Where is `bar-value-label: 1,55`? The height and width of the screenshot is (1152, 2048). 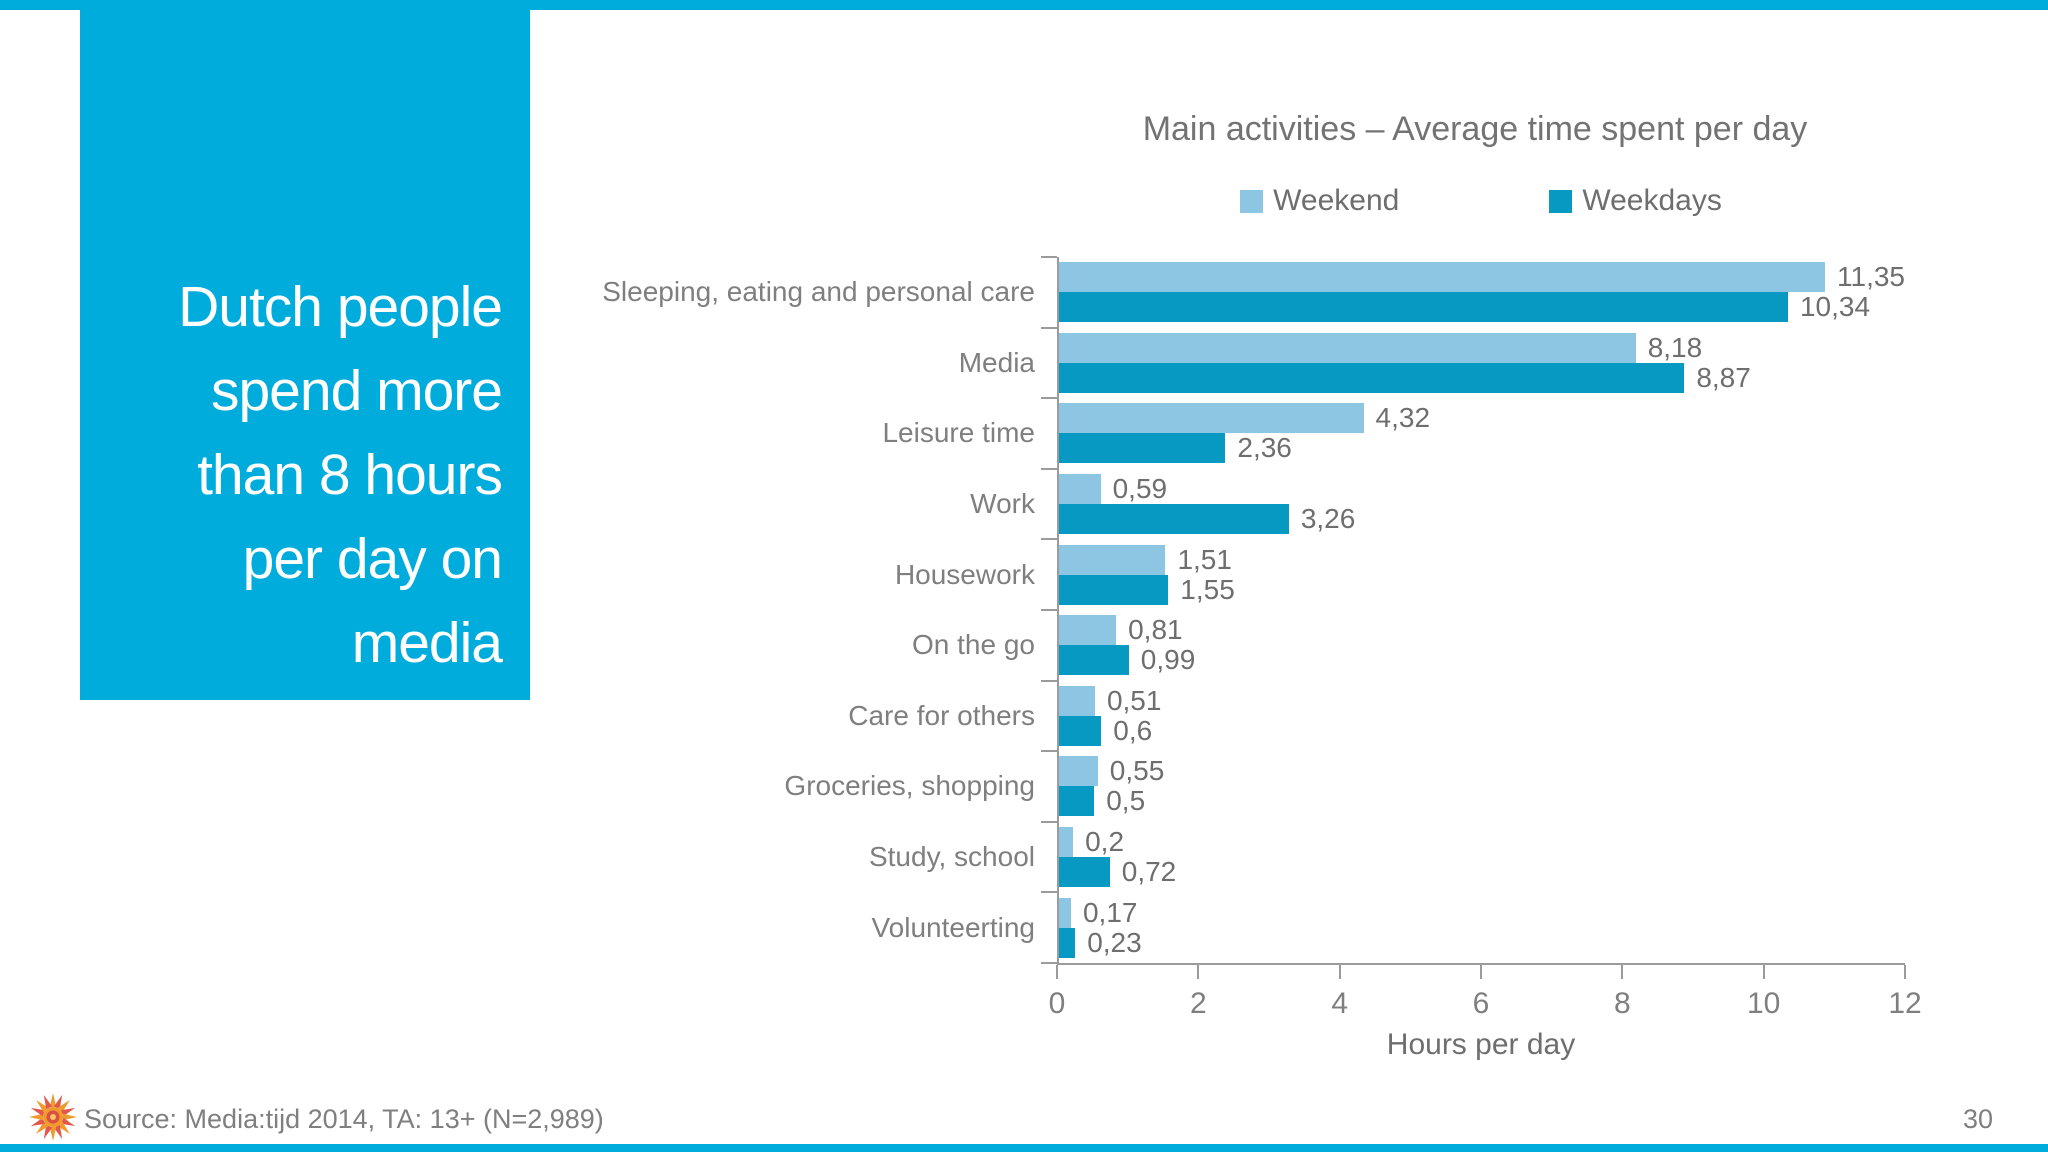
bar-value-label: 1,55 is located at coordinates (1207, 589).